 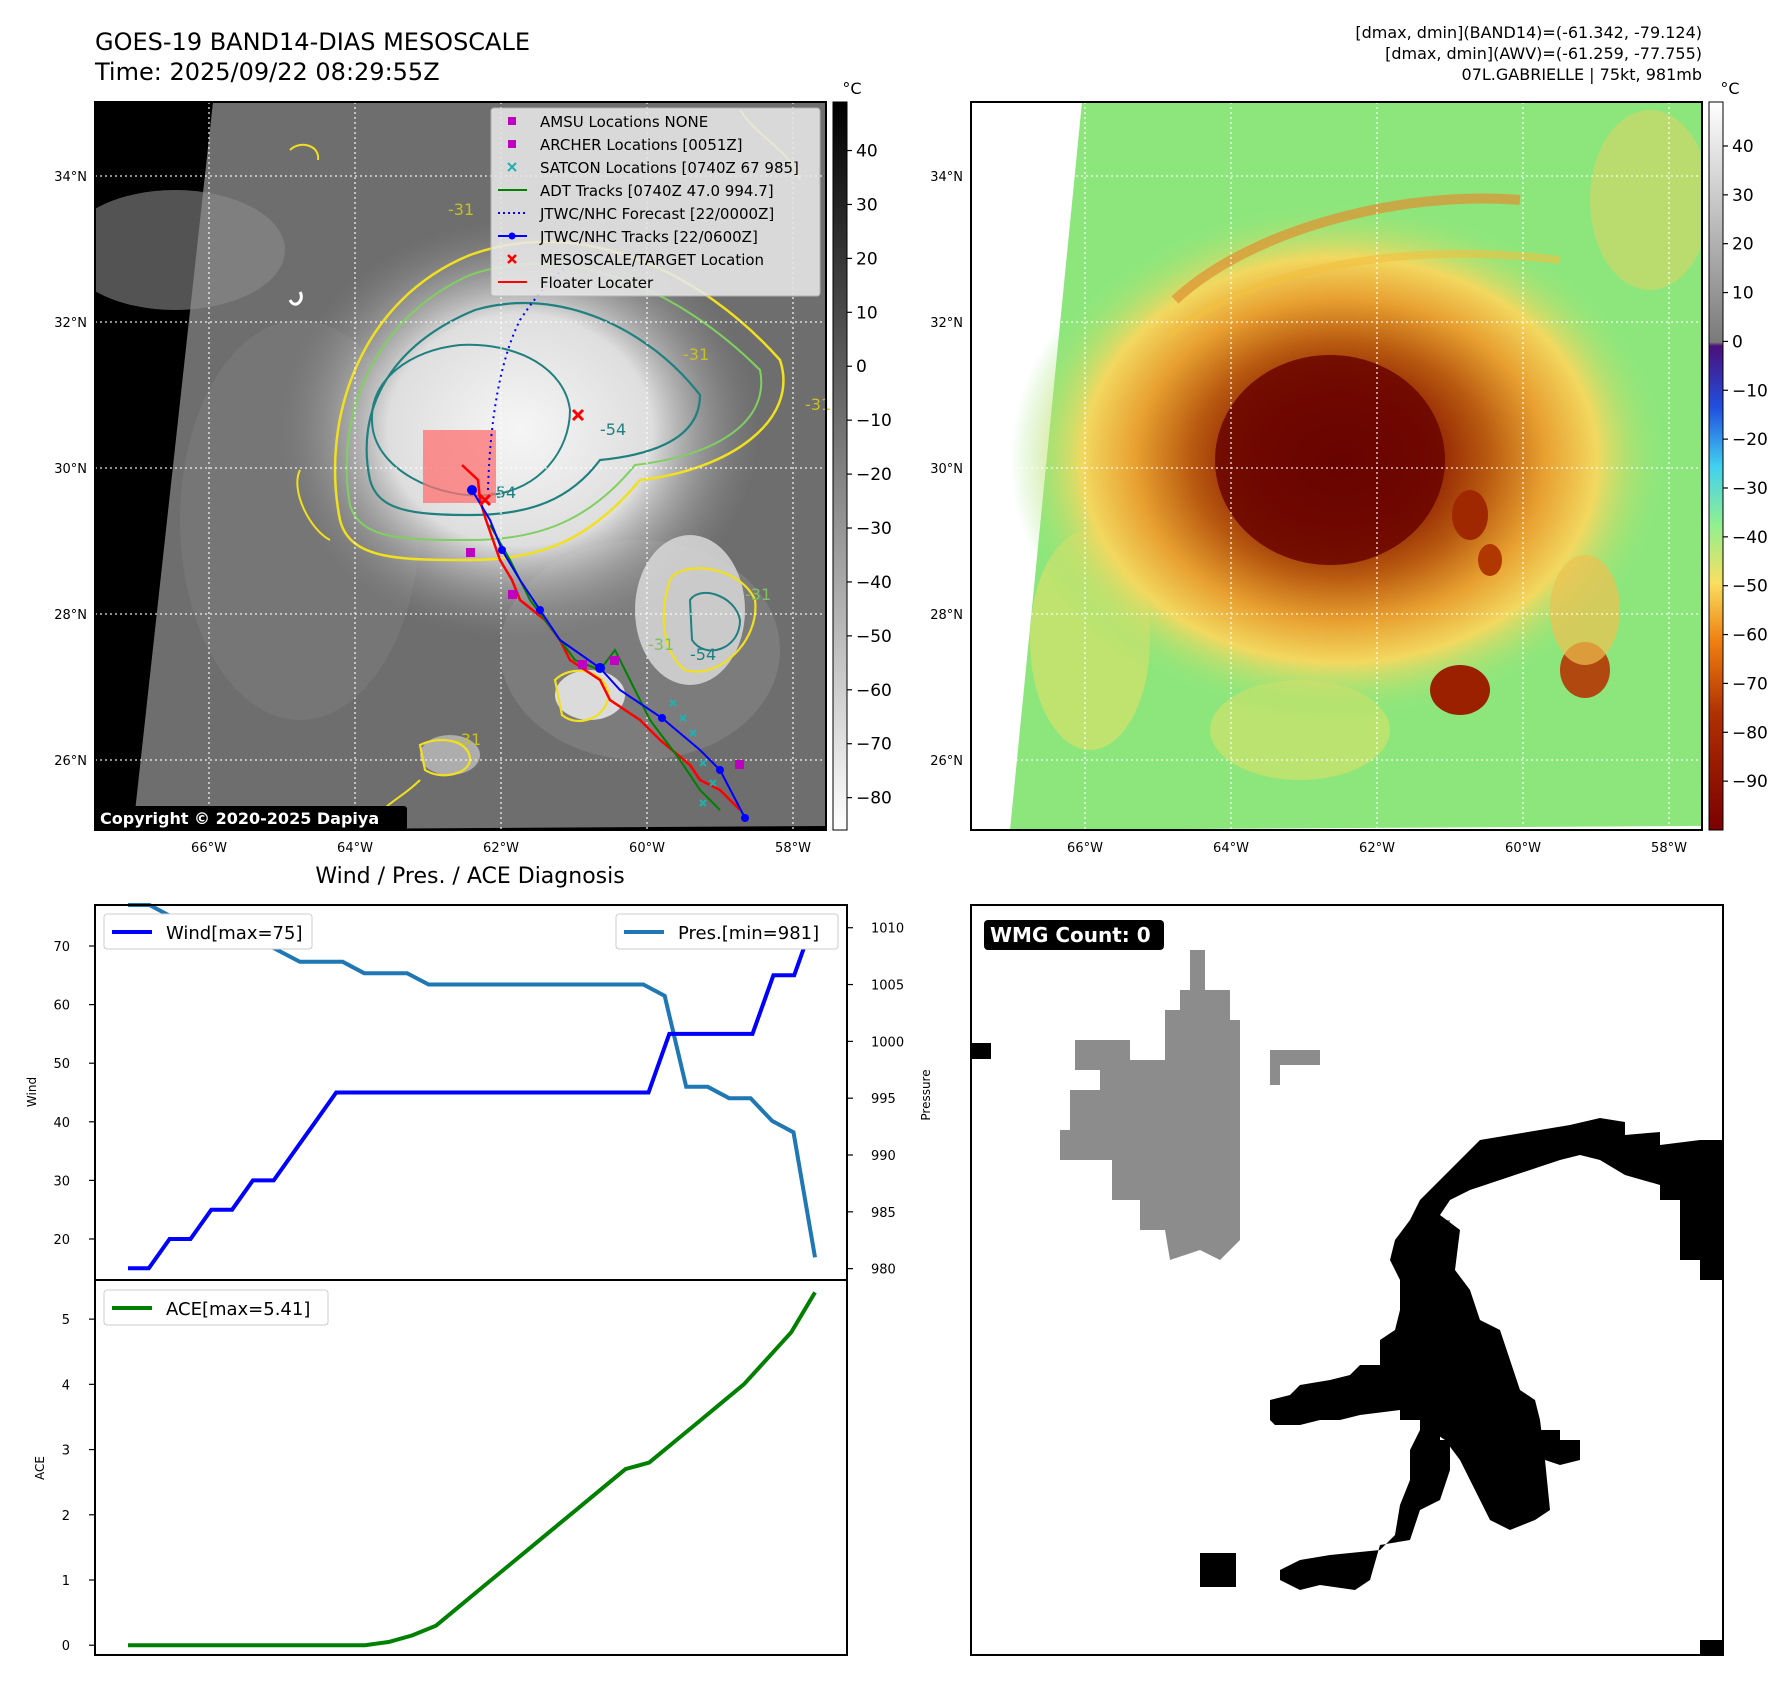 I want to click on wind-ylabel: Wind, so click(x=32, y=1092).